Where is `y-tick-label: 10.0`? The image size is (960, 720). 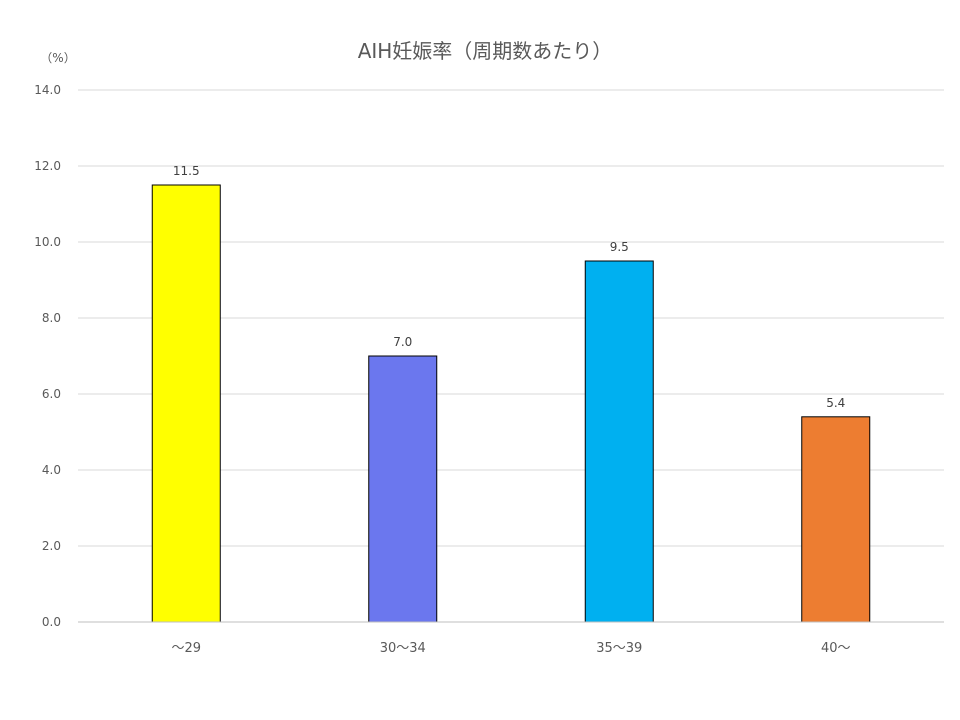 y-tick-label: 10.0 is located at coordinates (47, 242).